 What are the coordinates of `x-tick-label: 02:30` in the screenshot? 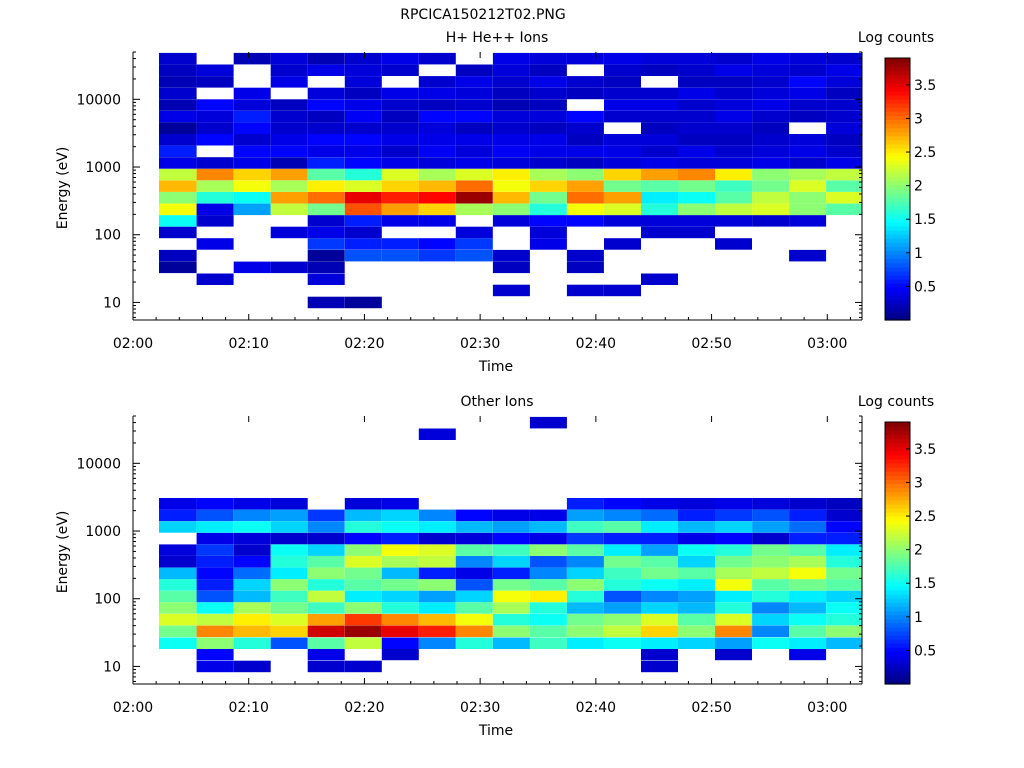 It's located at (480, 708).